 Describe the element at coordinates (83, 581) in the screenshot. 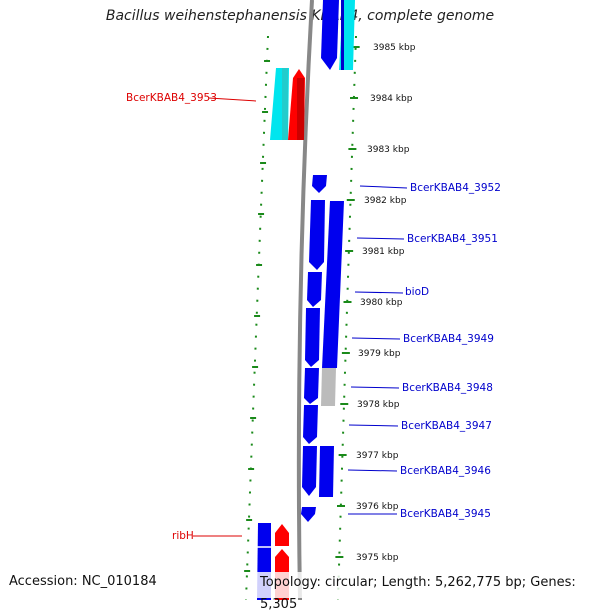

I see `accession-text: Accession: NC_010184` at that location.